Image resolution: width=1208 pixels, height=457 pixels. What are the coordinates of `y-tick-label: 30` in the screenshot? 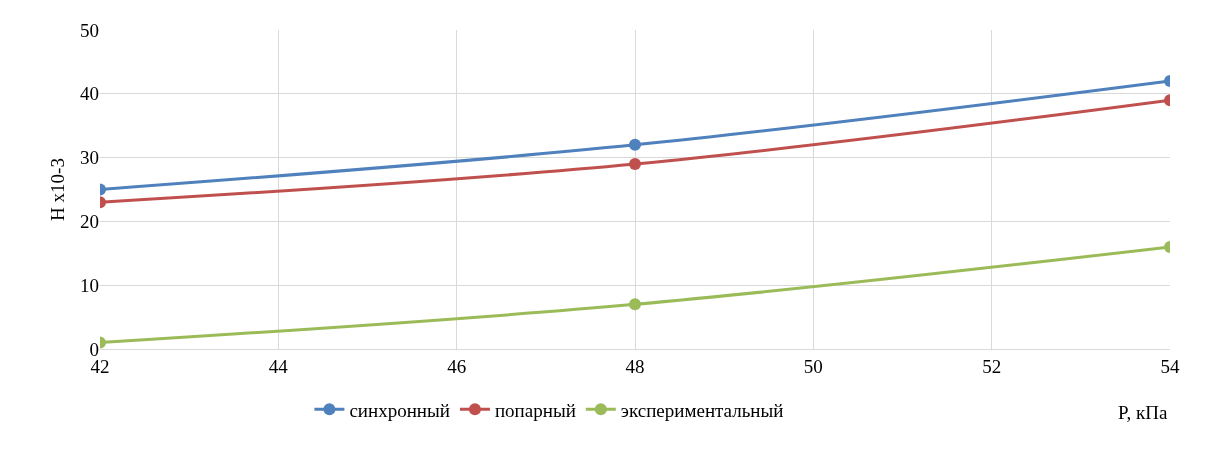 It's located at (89, 158).